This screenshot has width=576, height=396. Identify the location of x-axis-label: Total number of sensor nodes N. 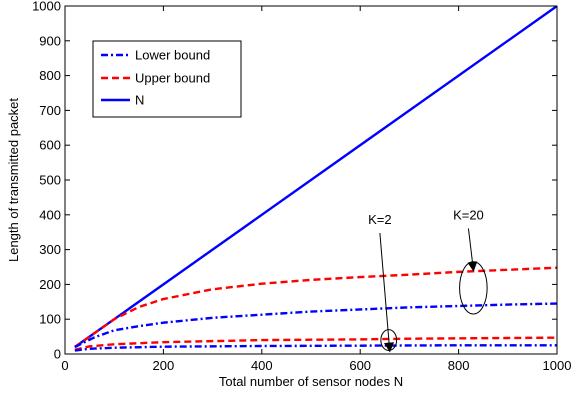
(311, 381).